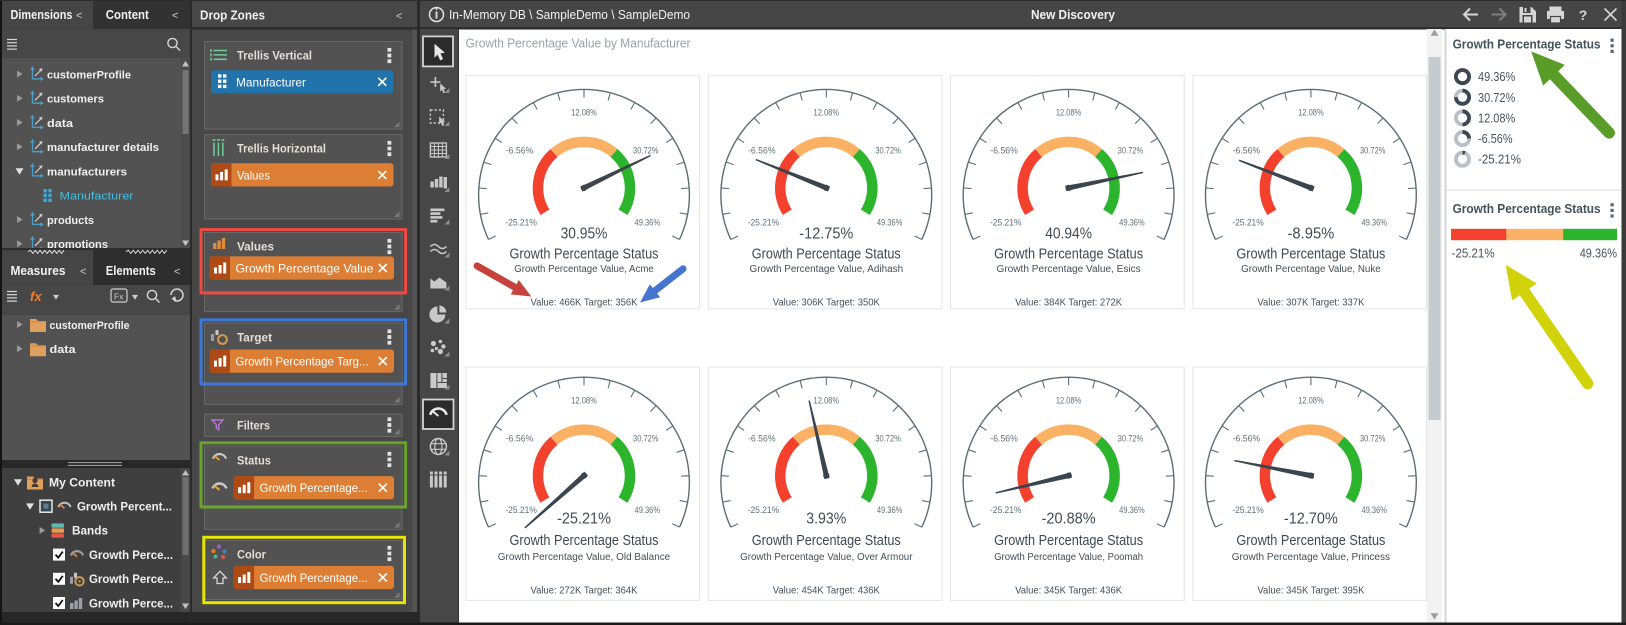 This screenshot has width=1626, height=625. What do you see at coordinates (103, 148) in the screenshot?
I see `svg-text: manufacturer details` at bounding box center [103, 148].